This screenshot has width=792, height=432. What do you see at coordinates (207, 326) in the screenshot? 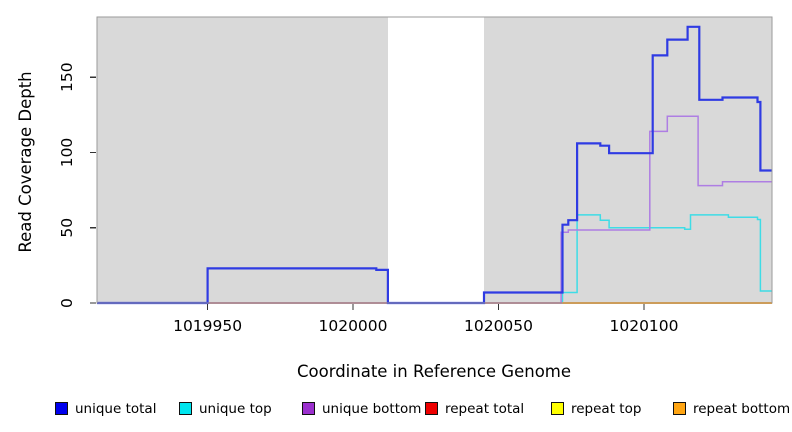
I see `x-tick-label: 1019950` at bounding box center [207, 326].